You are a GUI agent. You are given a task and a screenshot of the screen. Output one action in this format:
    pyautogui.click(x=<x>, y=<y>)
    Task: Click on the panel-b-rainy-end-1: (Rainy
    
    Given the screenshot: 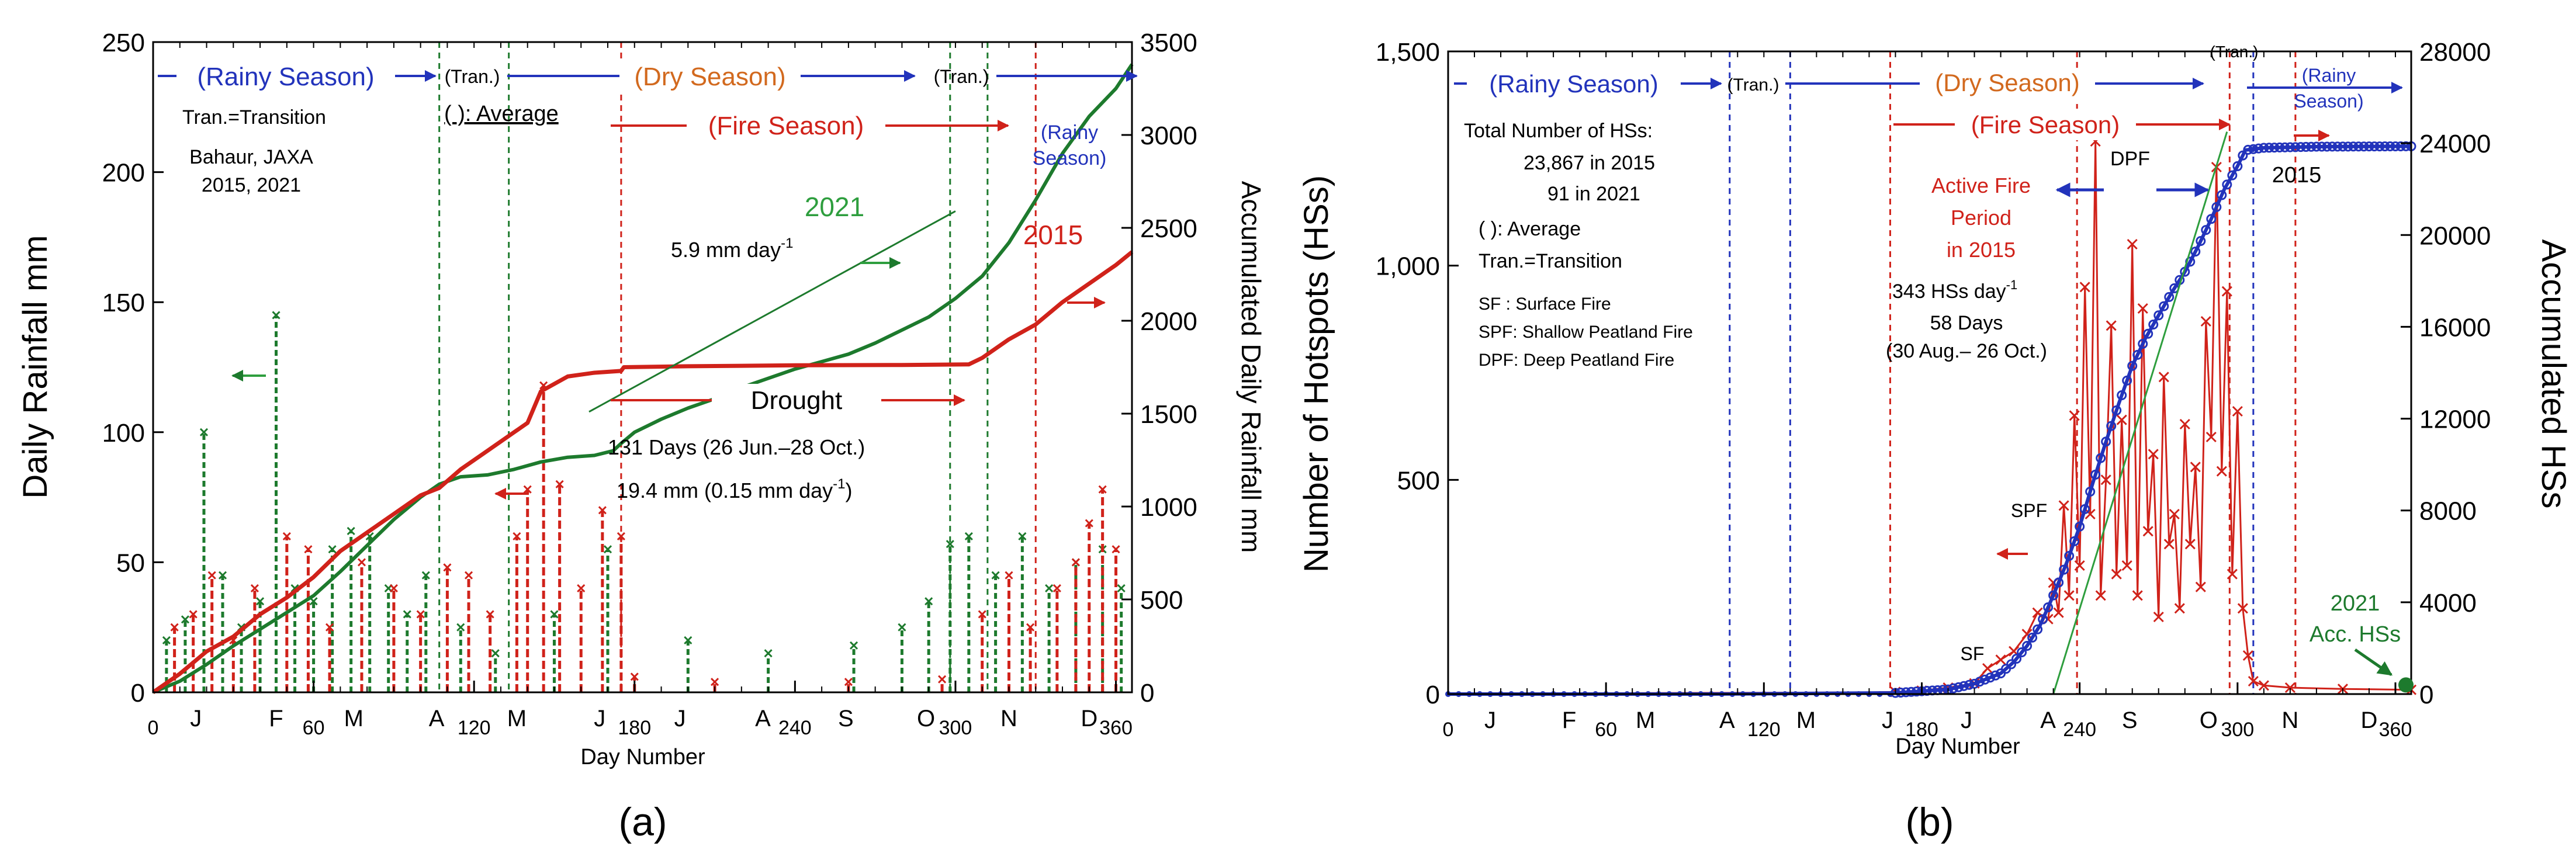 What is the action you would take?
    pyautogui.click(x=2329, y=75)
    